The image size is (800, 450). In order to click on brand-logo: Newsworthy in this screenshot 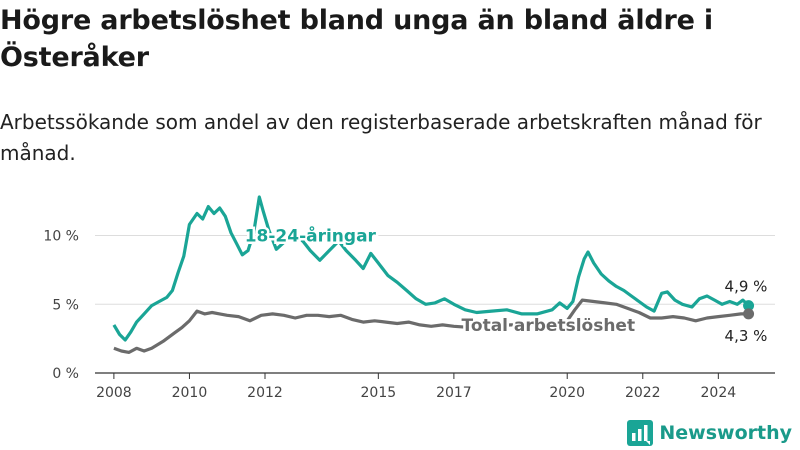, I will do `click(709, 433)`.